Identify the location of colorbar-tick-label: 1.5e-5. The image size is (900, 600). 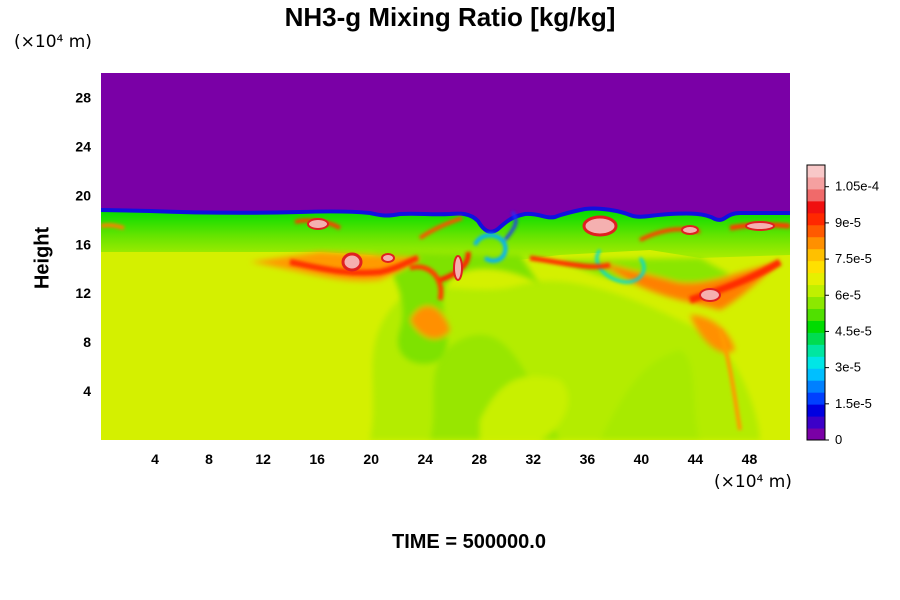
(853, 403).